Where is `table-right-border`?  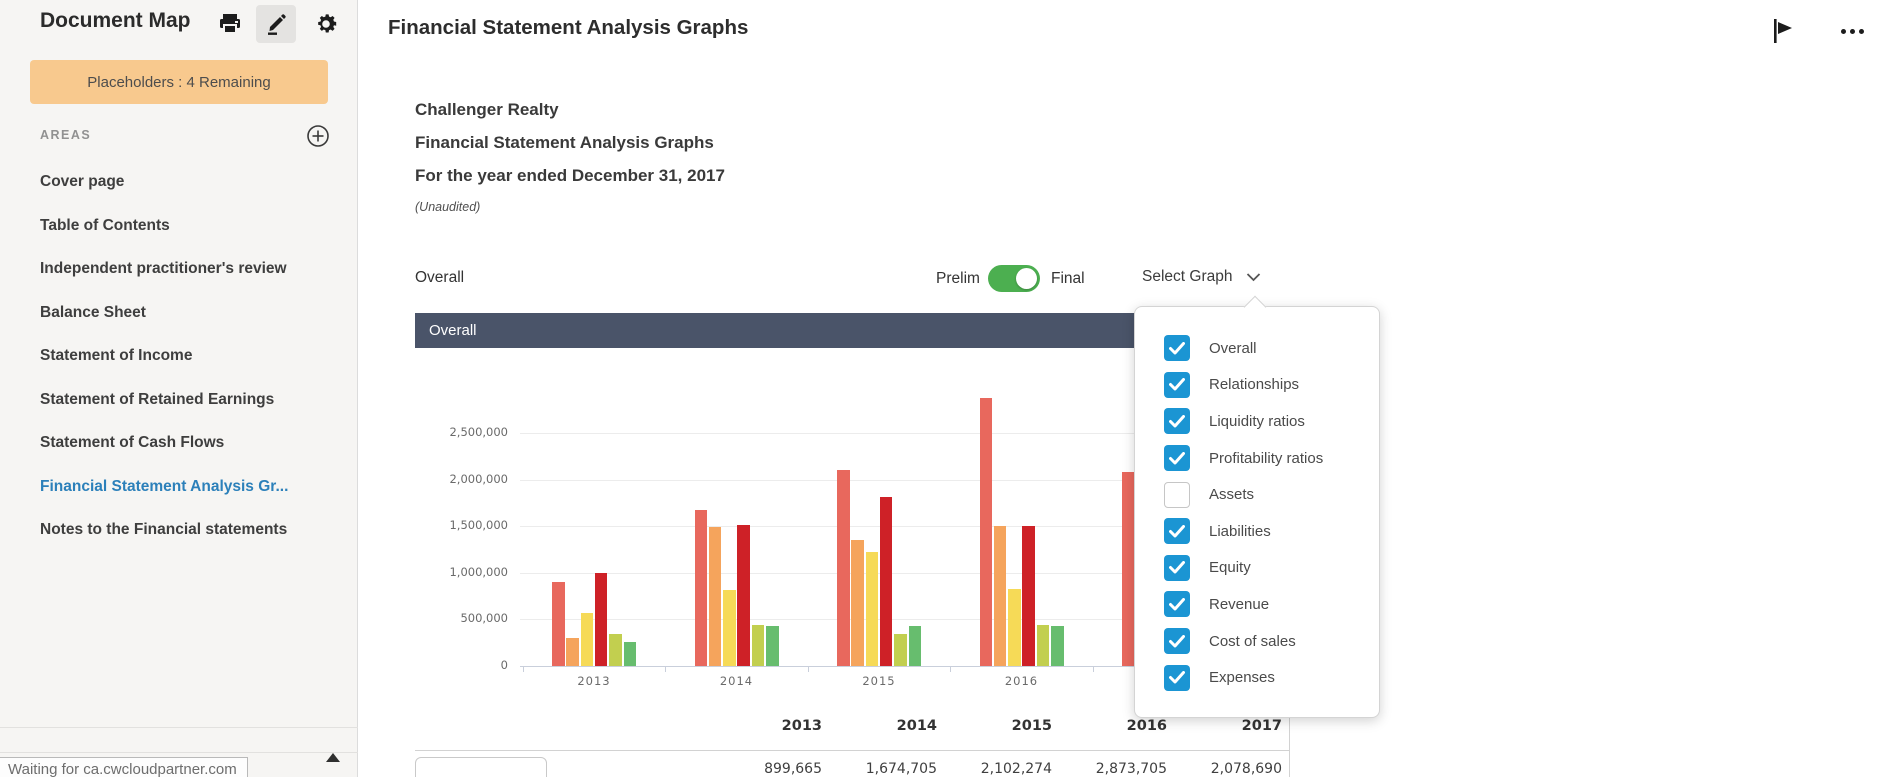
table-right-border is located at coordinates (1289, 744).